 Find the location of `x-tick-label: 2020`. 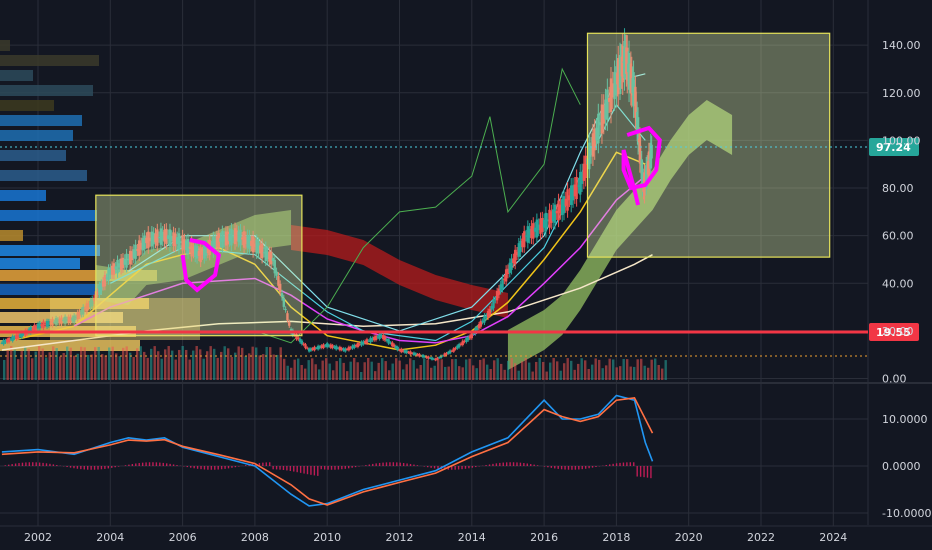

x-tick-label: 2020 is located at coordinates (689, 537).